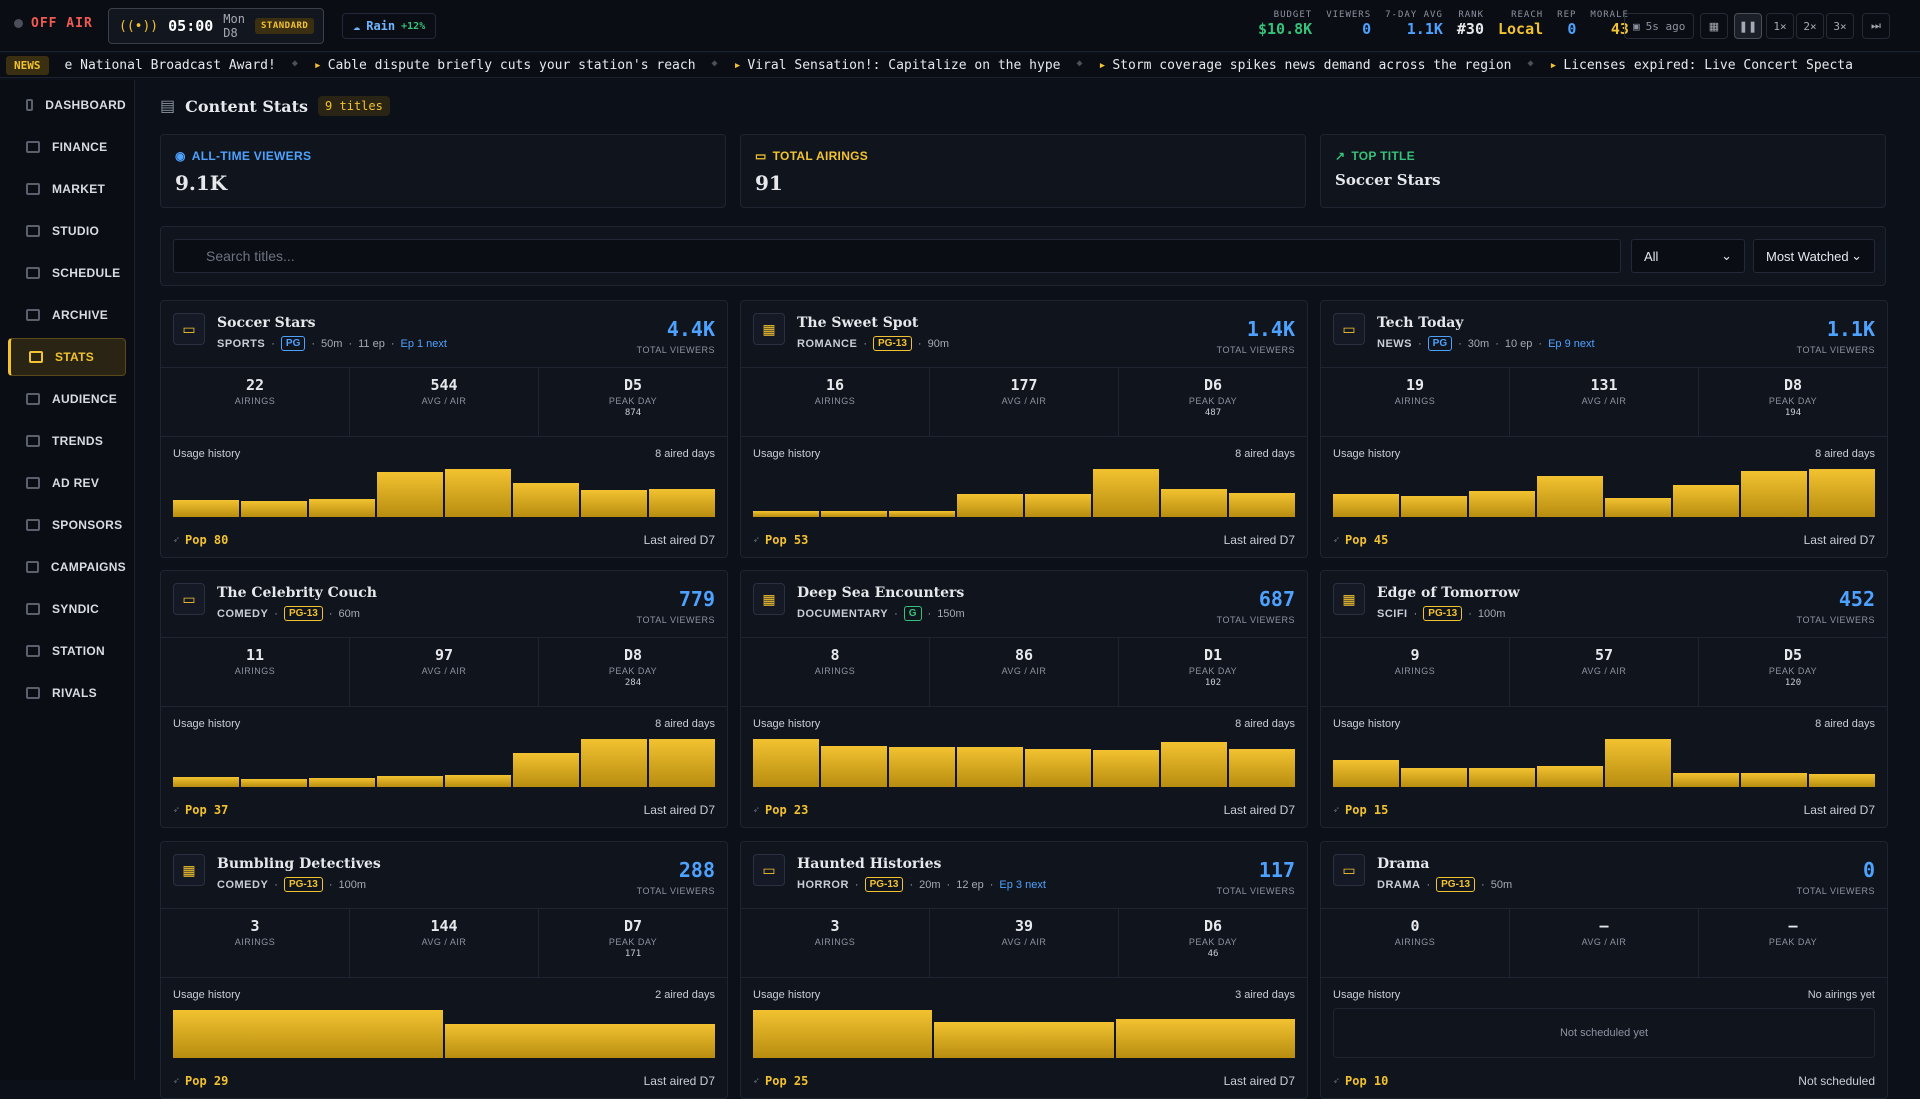 The image size is (1920, 1099). What do you see at coordinates (1022, 884) in the screenshot?
I see `next-episode-link: Ep 3 next` at bounding box center [1022, 884].